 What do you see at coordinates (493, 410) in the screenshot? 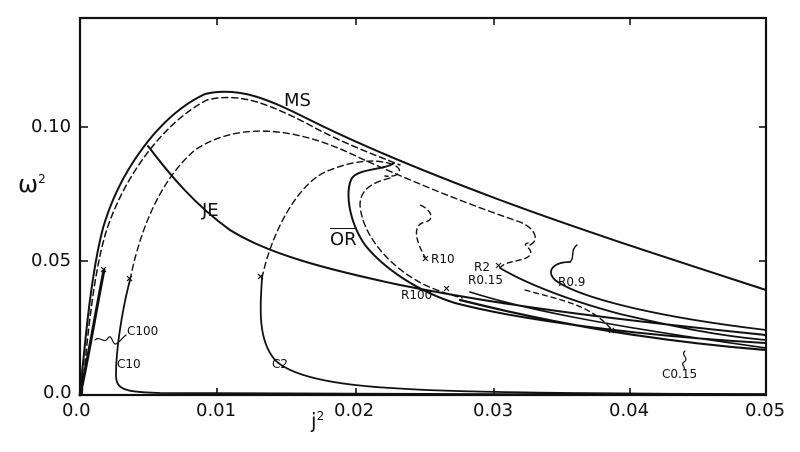
I see `x-tick-0-03: 0.03` at bounding box center [493, 410].